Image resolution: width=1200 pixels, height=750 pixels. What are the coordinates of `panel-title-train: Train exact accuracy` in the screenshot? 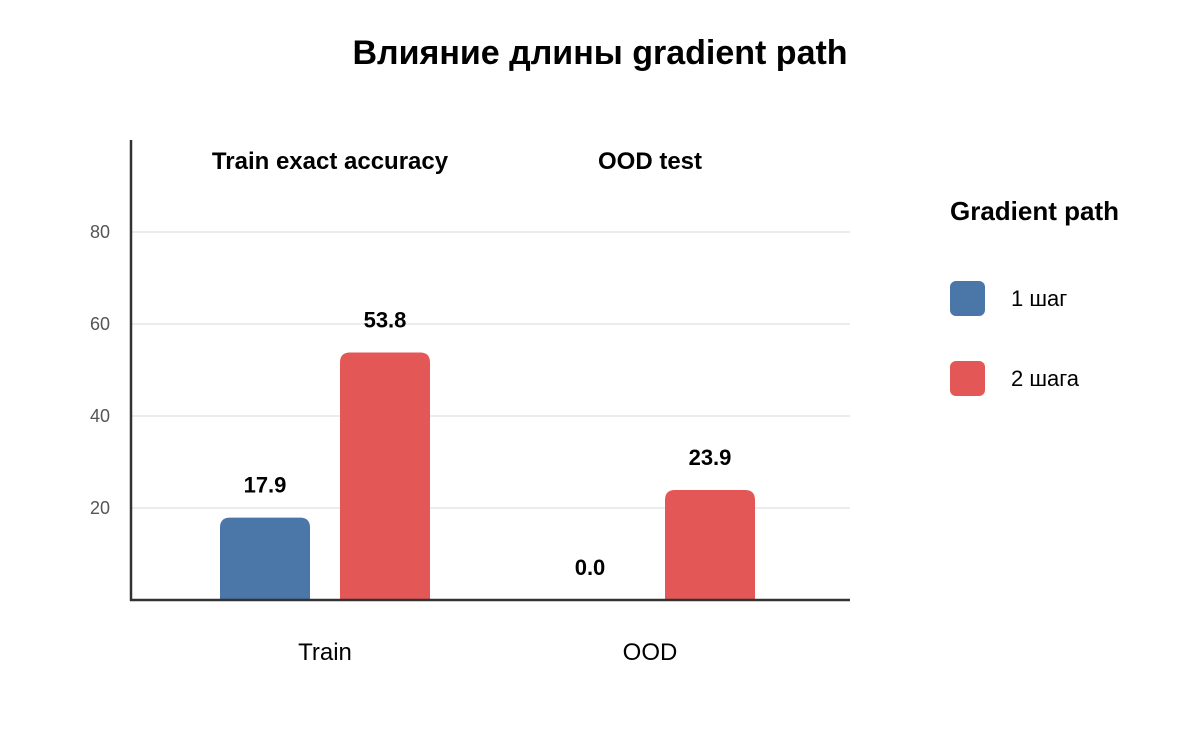 It's located at (330, 161).